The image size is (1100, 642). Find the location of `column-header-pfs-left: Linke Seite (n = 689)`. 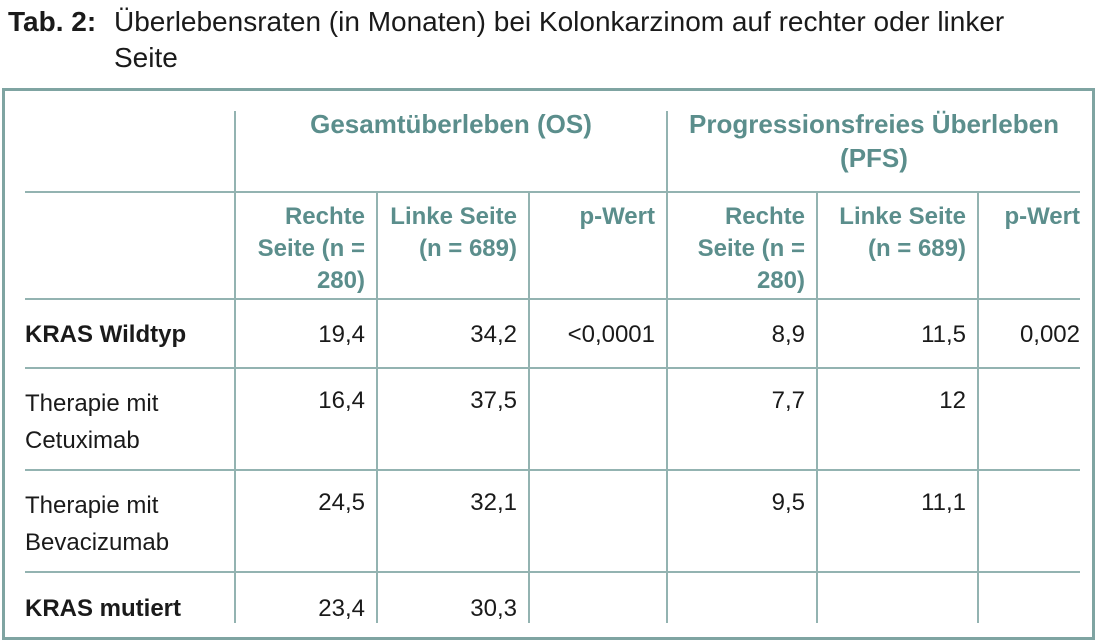

column-header-pfs-left: Linke Seite (n = 689) is located at coordinates (902, 232).